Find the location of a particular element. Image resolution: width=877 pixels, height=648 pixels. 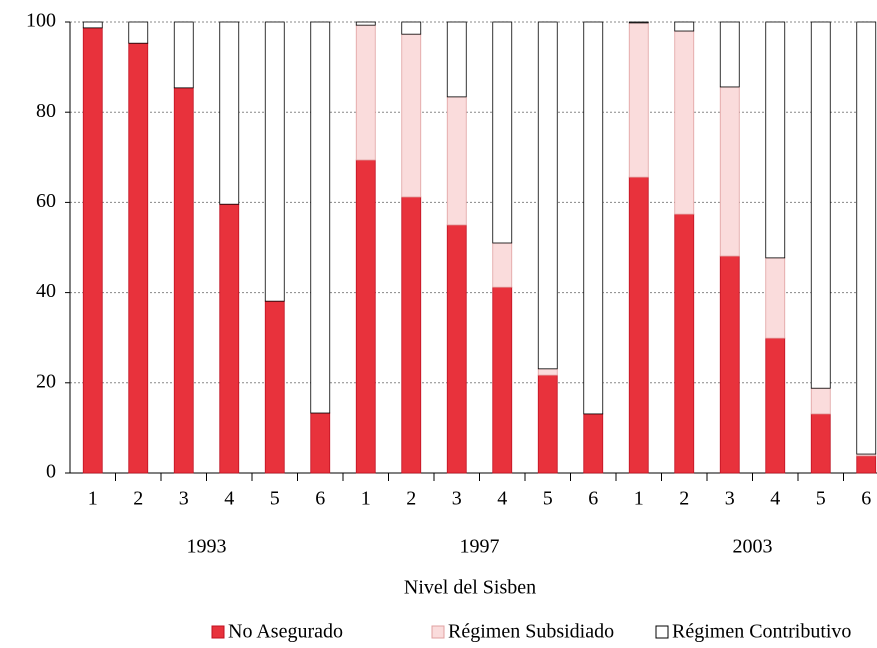

y-tick-label: 40 is located at coordinates (46, 291).